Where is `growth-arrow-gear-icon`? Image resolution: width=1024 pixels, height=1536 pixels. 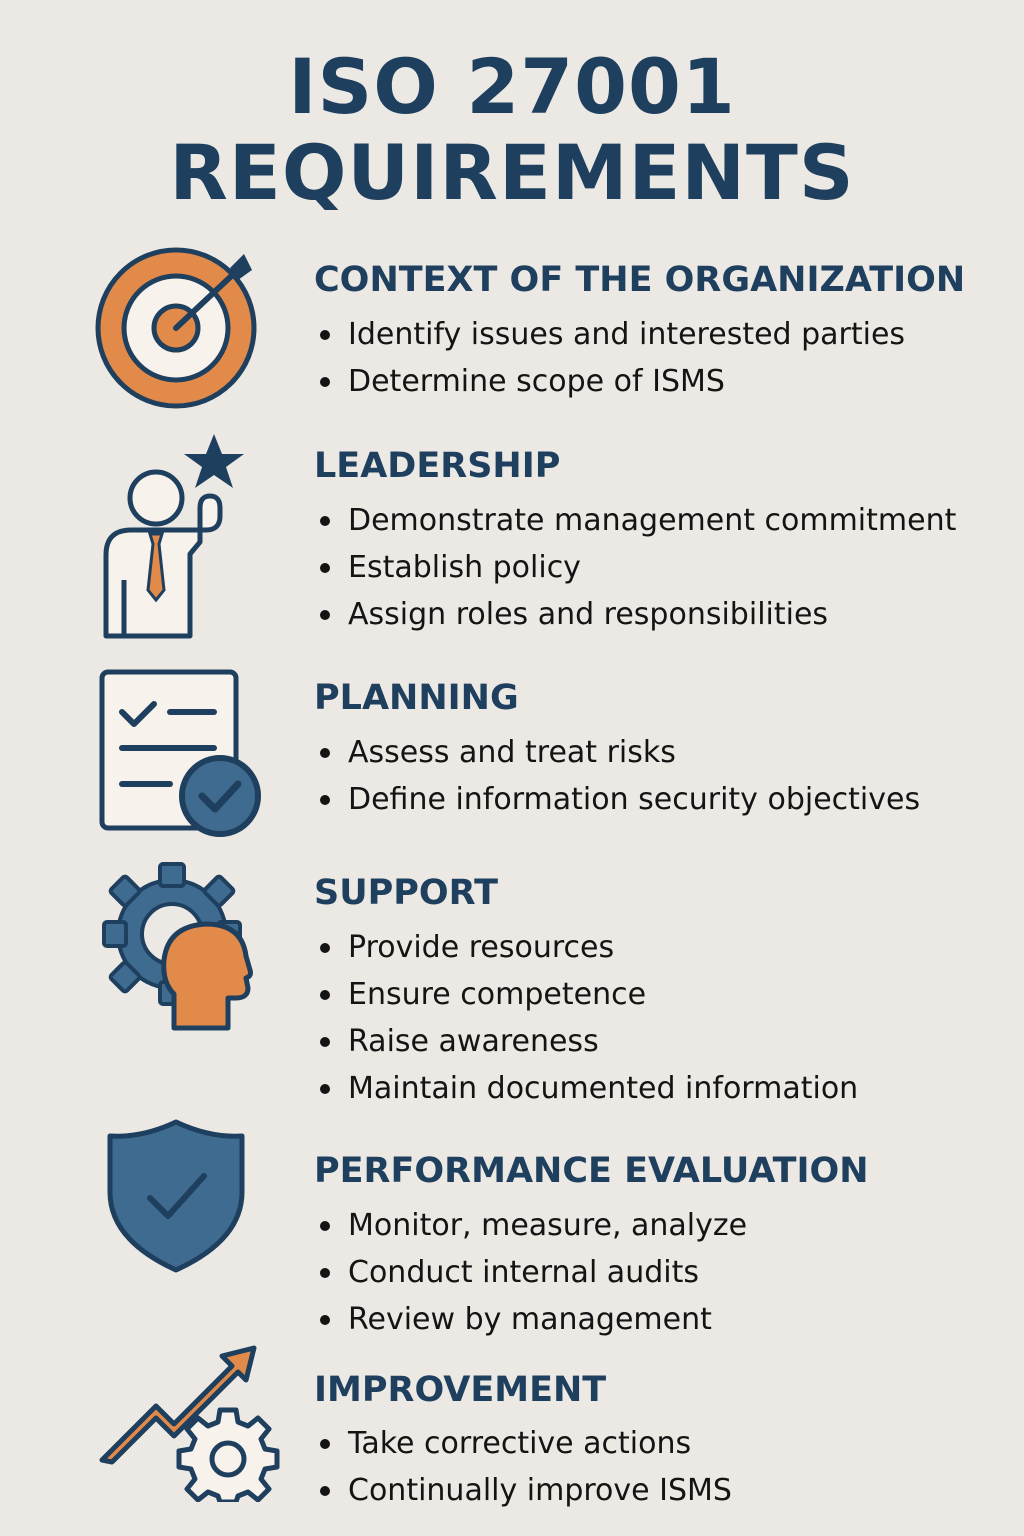 growth-arrow-gear-icon is located at coordinates (189, 1422).